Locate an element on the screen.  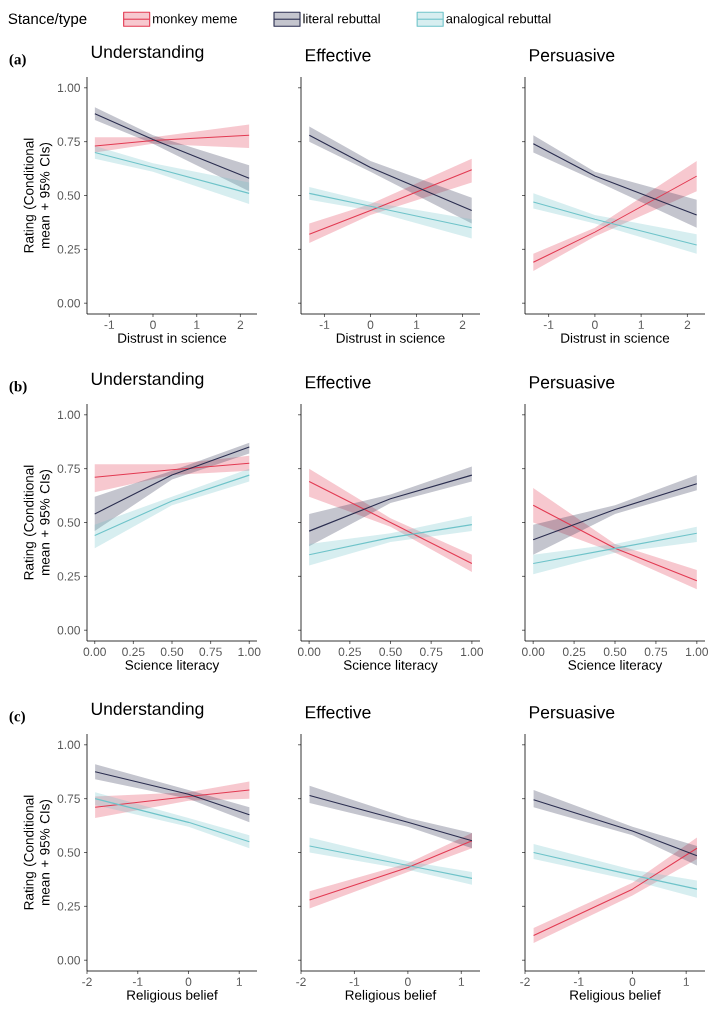
text: (b) is located at coordinates (18, 387).